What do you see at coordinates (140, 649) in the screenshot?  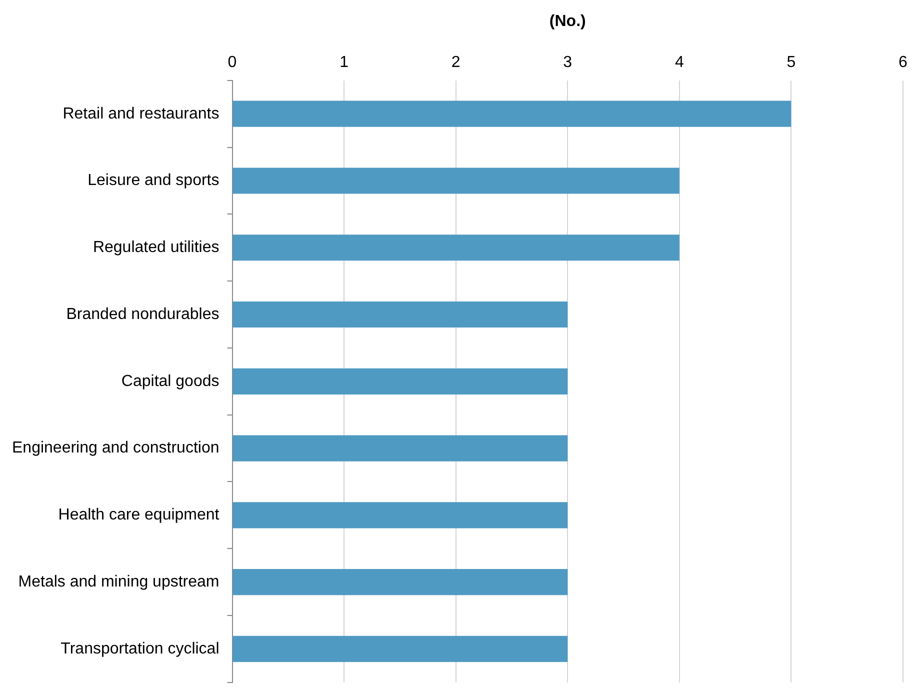 I see `y-tick-label: Transportation cyclical` at bounding box center [140, 649].